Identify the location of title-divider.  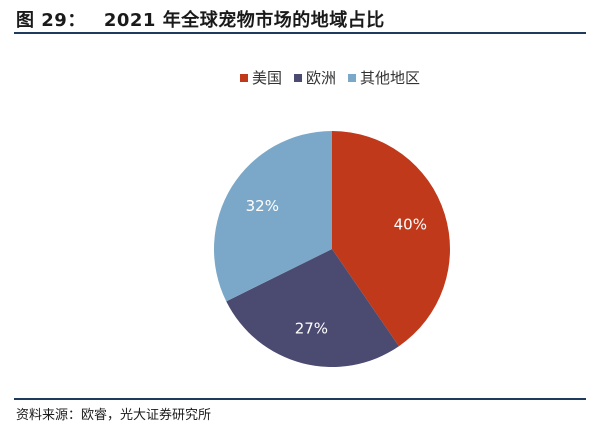
(300, 33).